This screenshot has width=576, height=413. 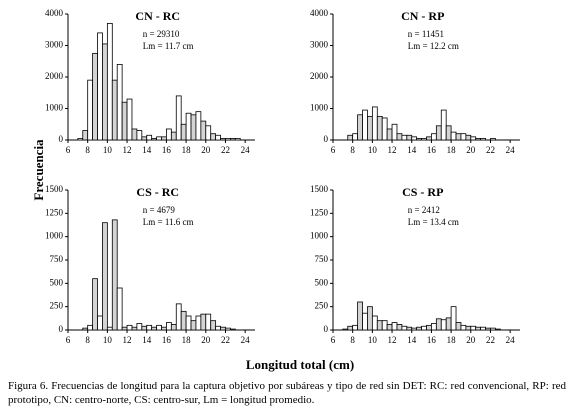 What do you see at coordinates (433, 46) in the screenshot?
I see `annotation: Lm = 12.2 cm` at bounding box center [433, 46].